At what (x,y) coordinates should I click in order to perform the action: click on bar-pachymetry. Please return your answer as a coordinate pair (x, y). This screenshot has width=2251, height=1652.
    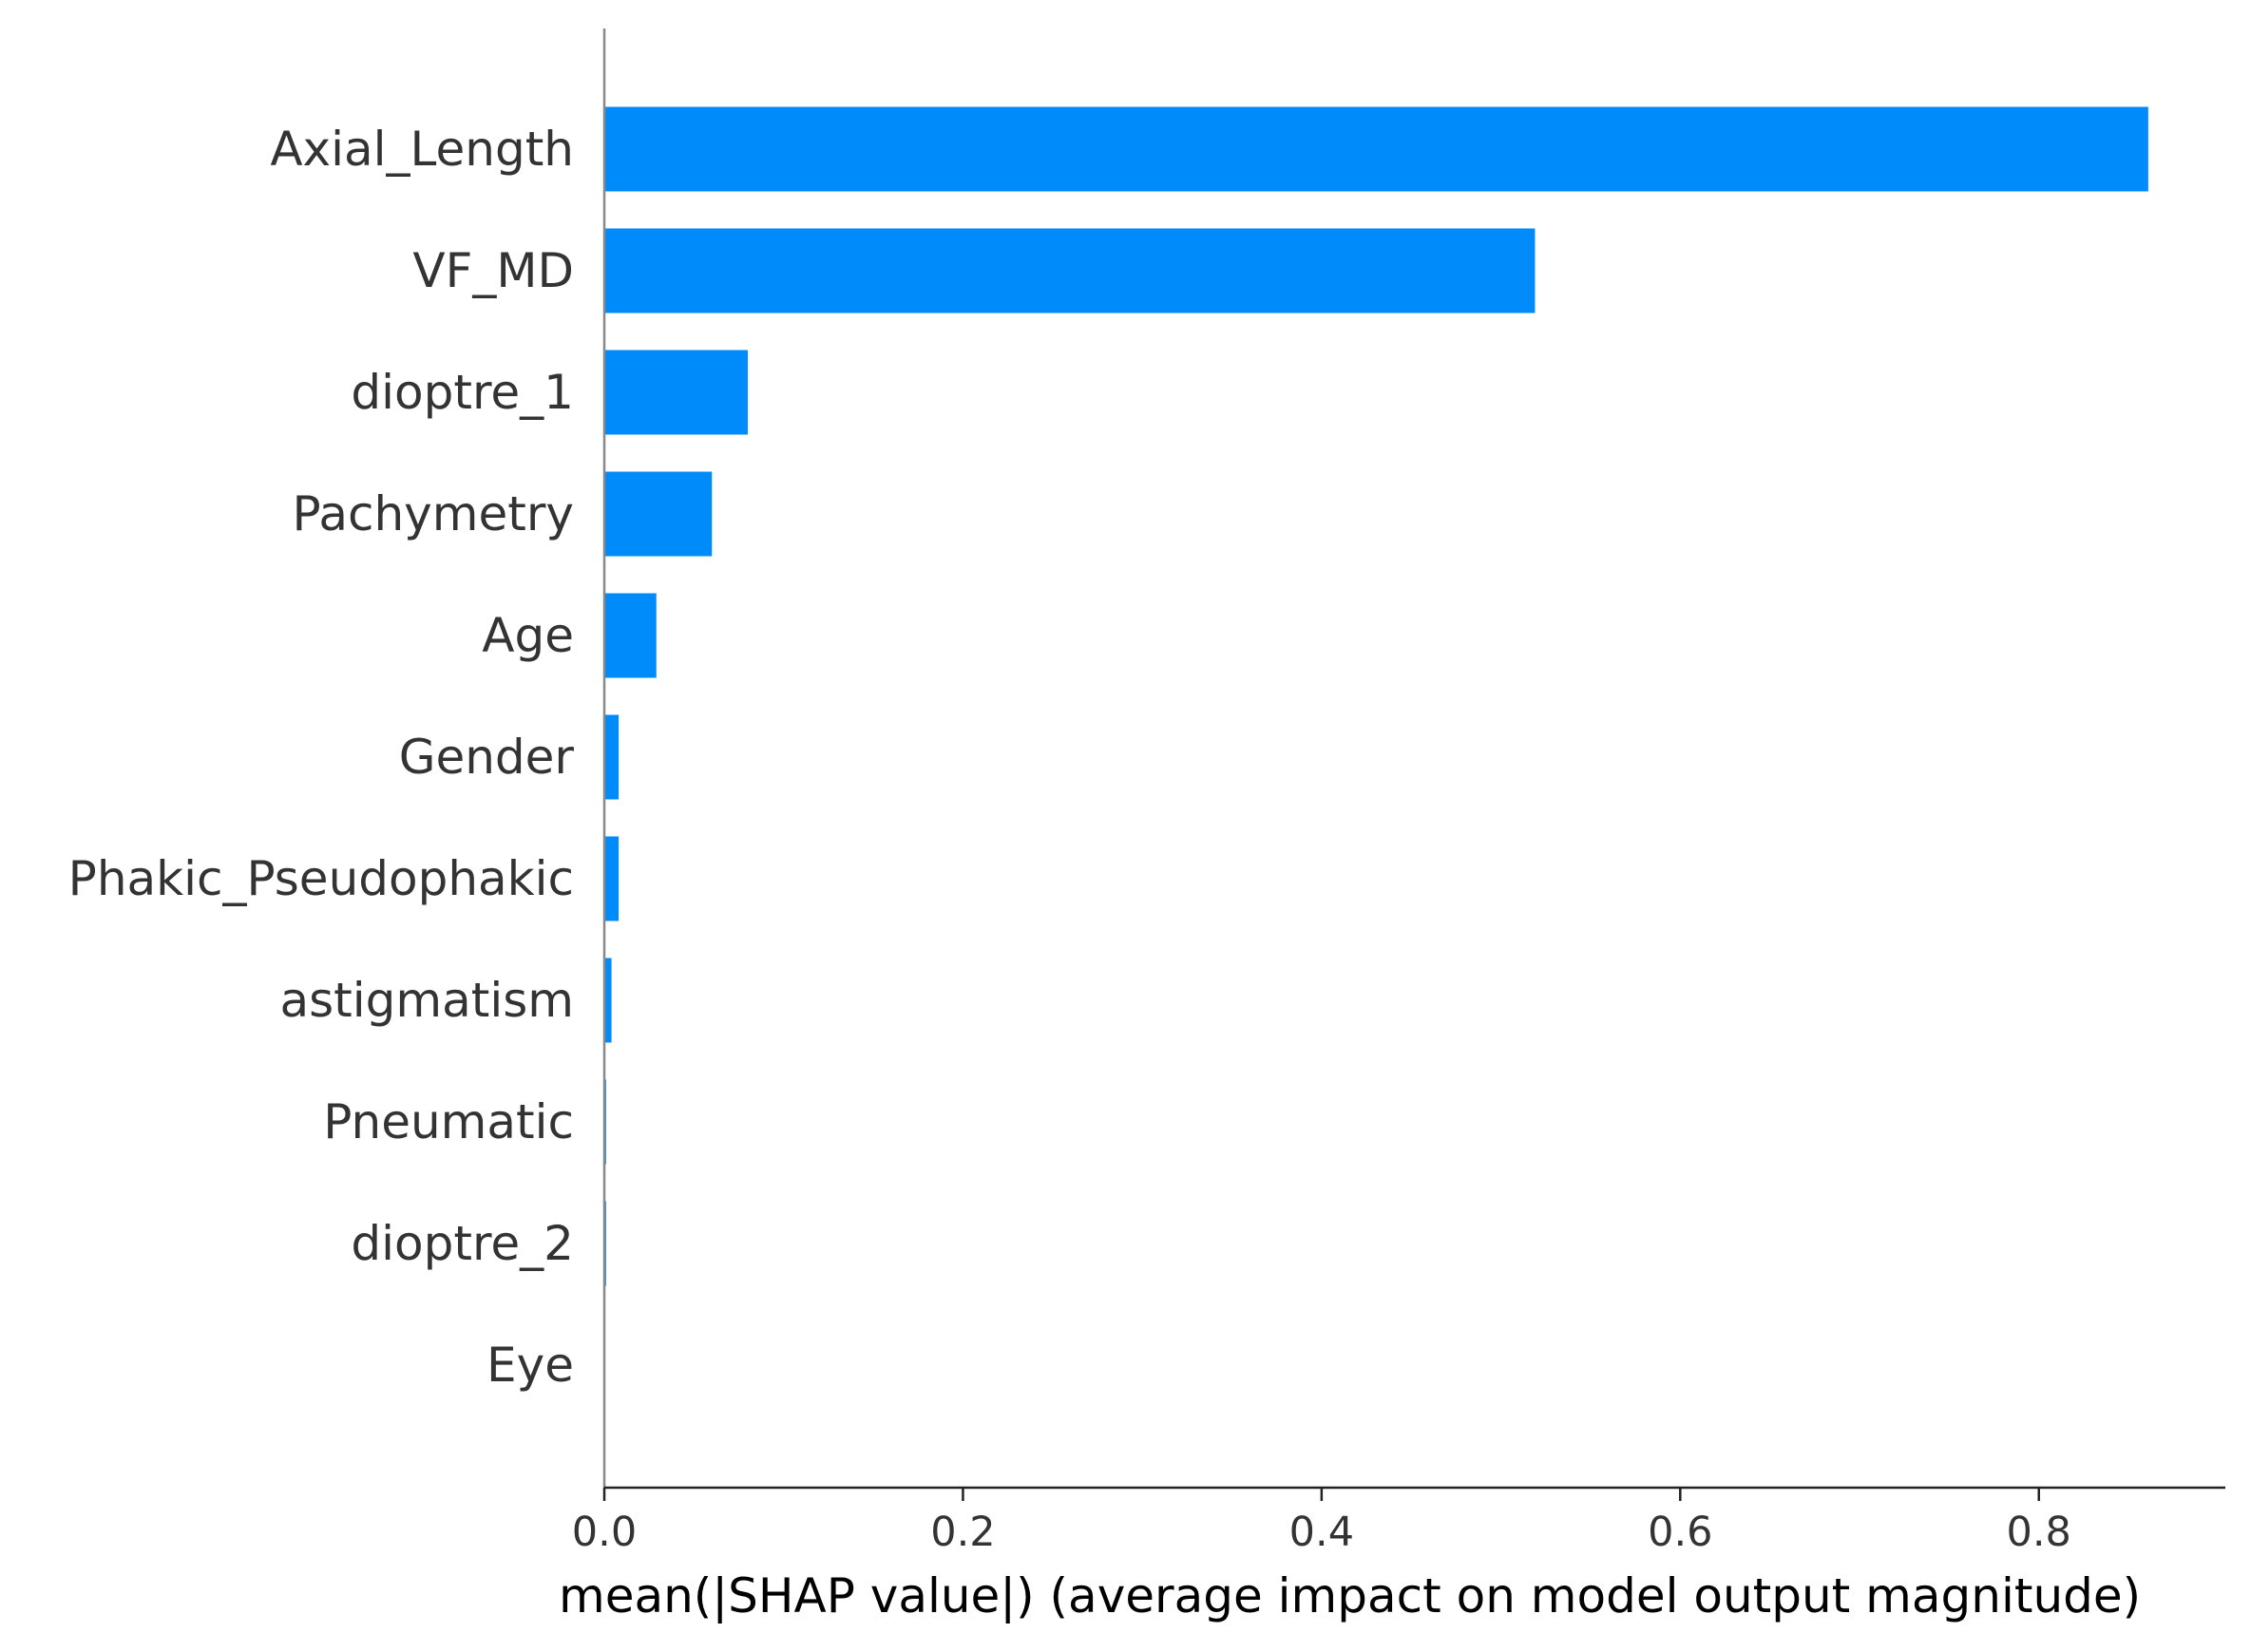
    Looking at the image, I should click on (658, 514).